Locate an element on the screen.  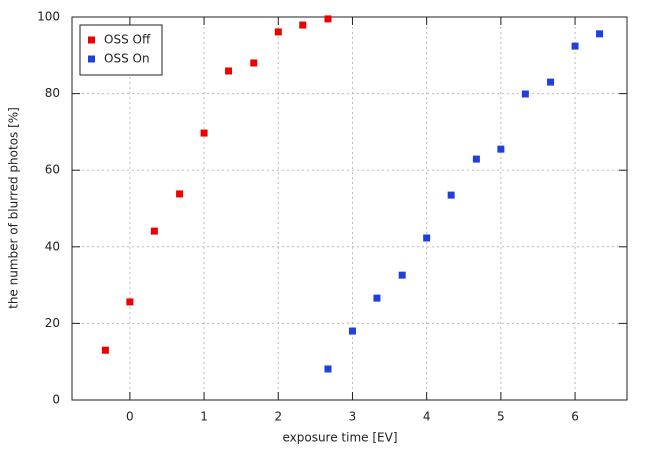
y-tick-label: 60 is located at coordinates (52, 170).